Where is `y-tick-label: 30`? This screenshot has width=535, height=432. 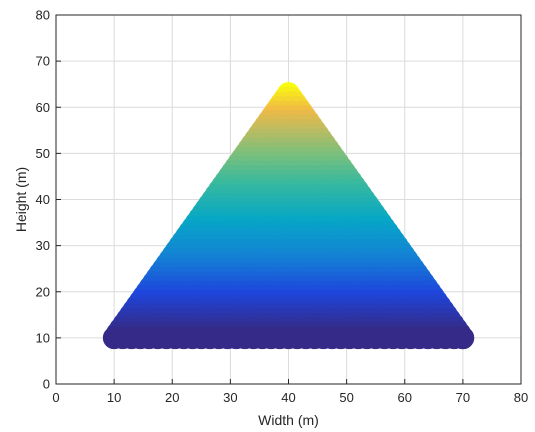 y-tick-label: 30 is located at coordinates (43, 245).